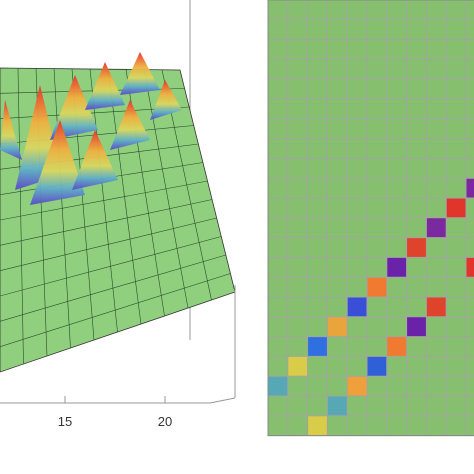  What do you see at coordinates (165, 421) in the screenshot?
I see `x-tick-label: 20` at bounding box center [165, 421].